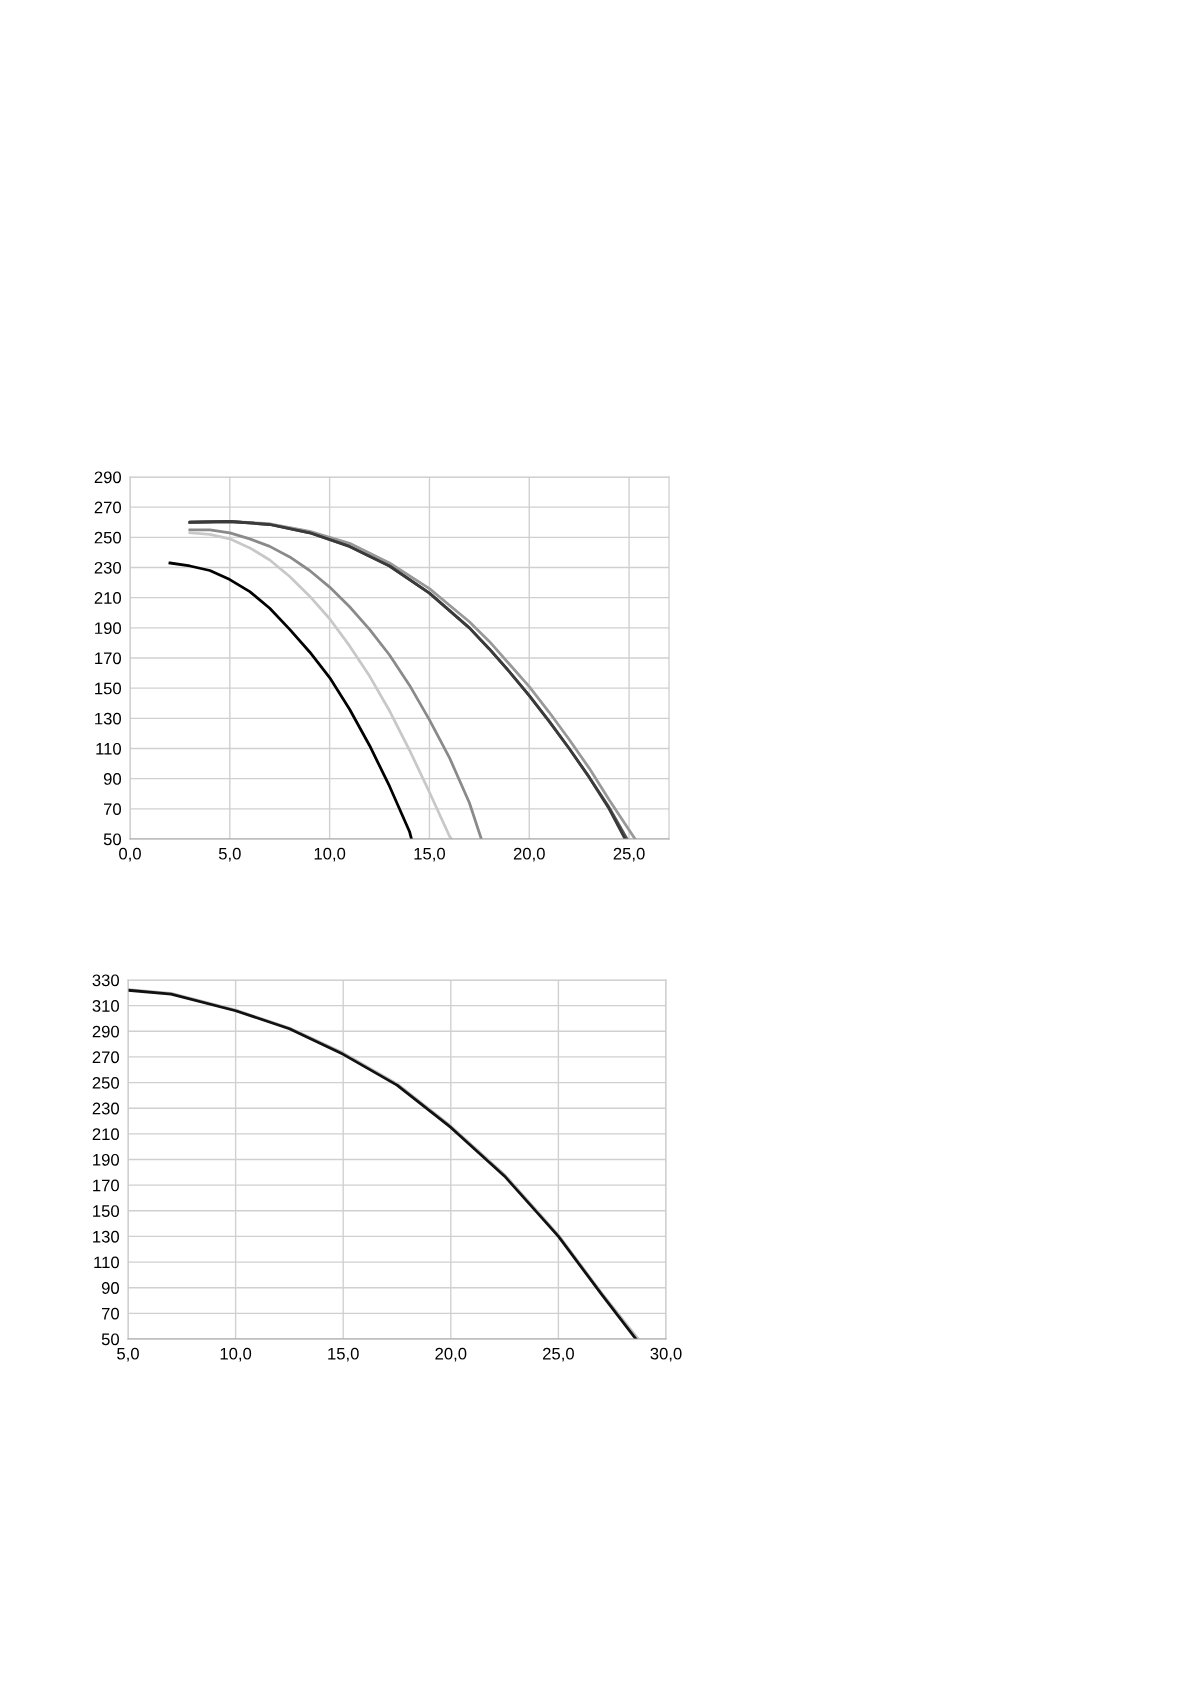 The height and width of the screenshot is (1684, 1191). I want to click on x-tick-label: 30,0, so click(666, 1354).